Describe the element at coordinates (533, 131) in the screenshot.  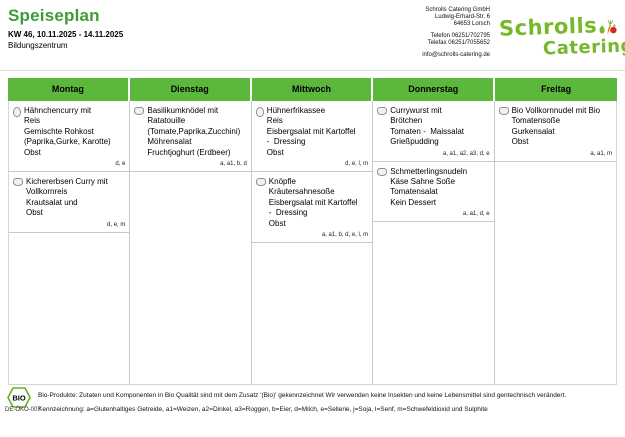
I see `meal-text-line: Gurkensalat` at that location.